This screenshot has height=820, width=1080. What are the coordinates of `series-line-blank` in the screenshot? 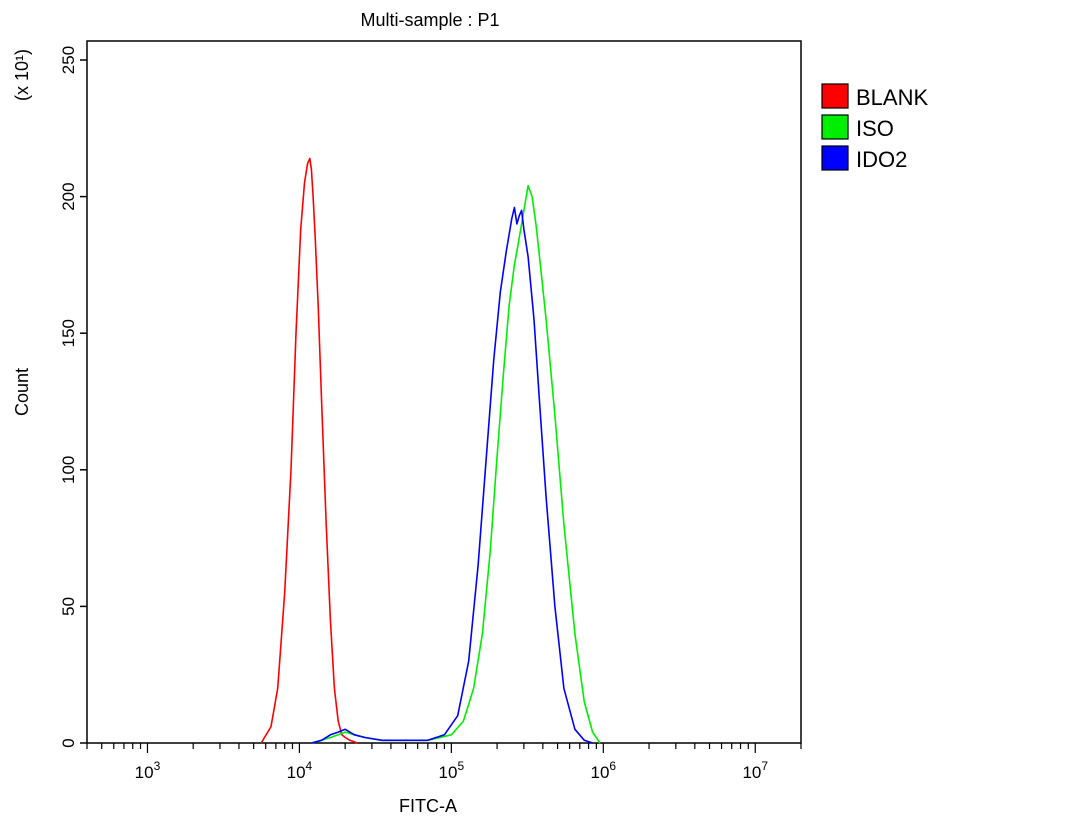 It's located at (309, 450).